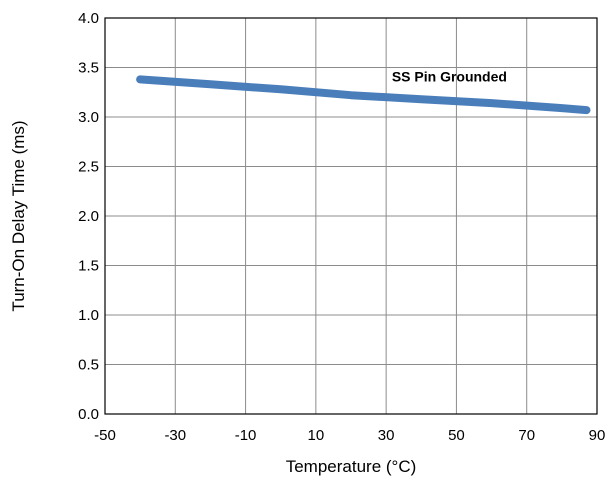 This screenshot has height=485, width=608. I want to click on annotation-layer: SS Pin Grounded, so click(449, 76).